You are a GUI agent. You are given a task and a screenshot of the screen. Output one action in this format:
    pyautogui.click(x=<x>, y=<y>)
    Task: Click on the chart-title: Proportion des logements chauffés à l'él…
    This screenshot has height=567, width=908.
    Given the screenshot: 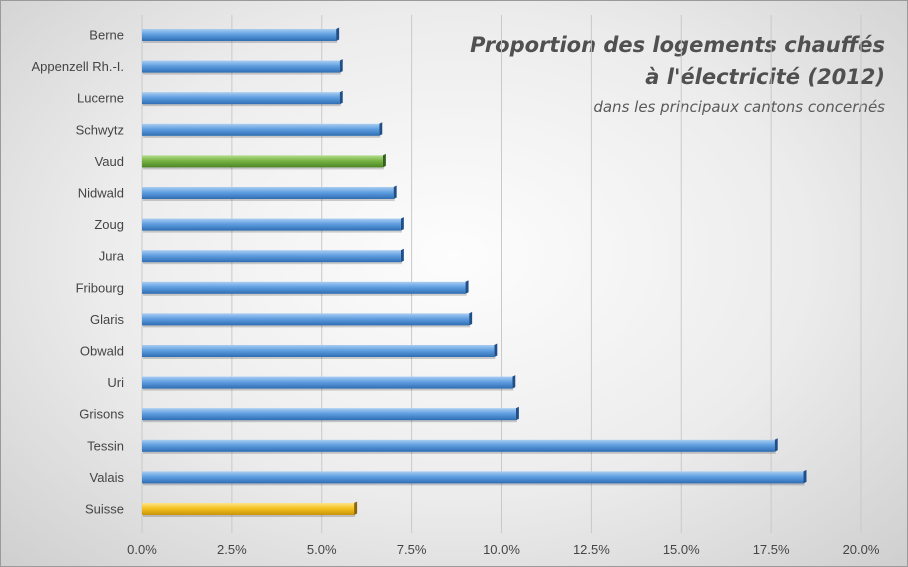 What is the action you would take?
    pyautogui.click(x=677, y=61)
    